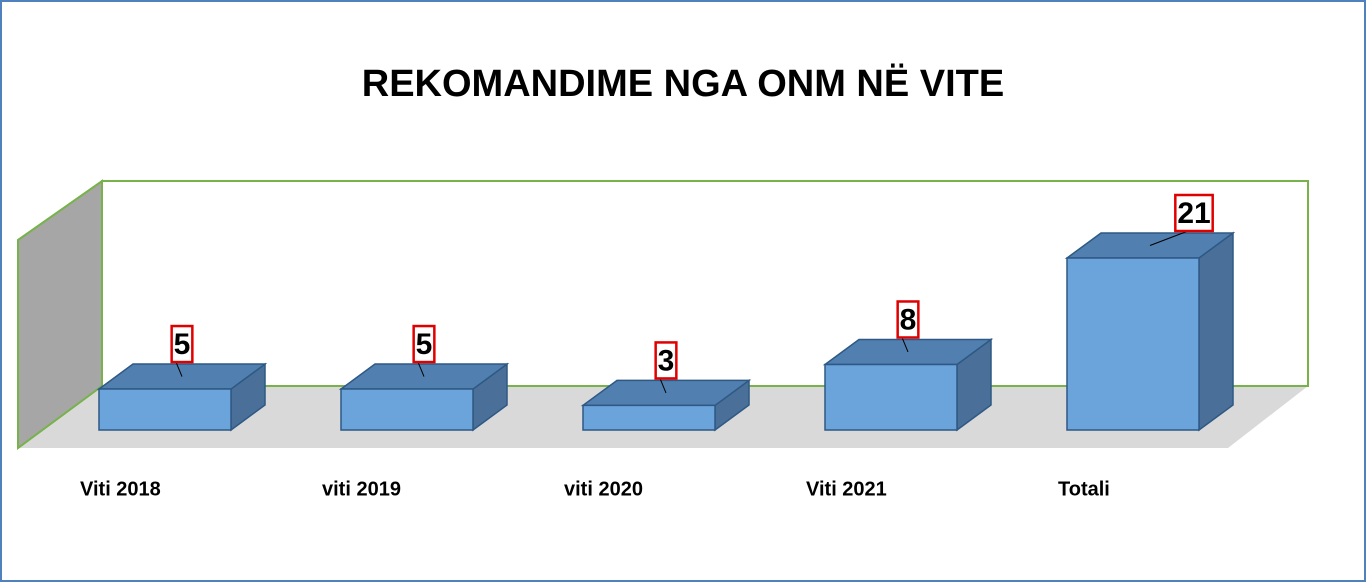  I want to click on x-tick-label: Viti 2018, so click(120, 489).